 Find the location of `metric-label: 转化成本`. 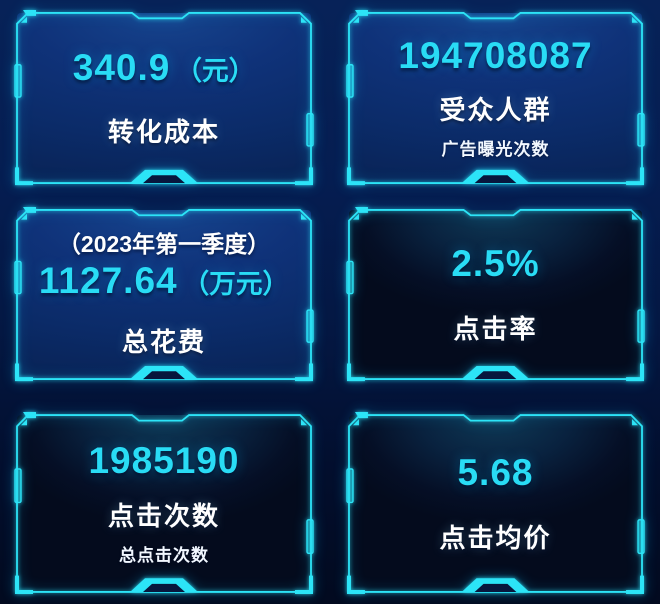

metric-label: 转化成本 is located at coordinates (163, 132).